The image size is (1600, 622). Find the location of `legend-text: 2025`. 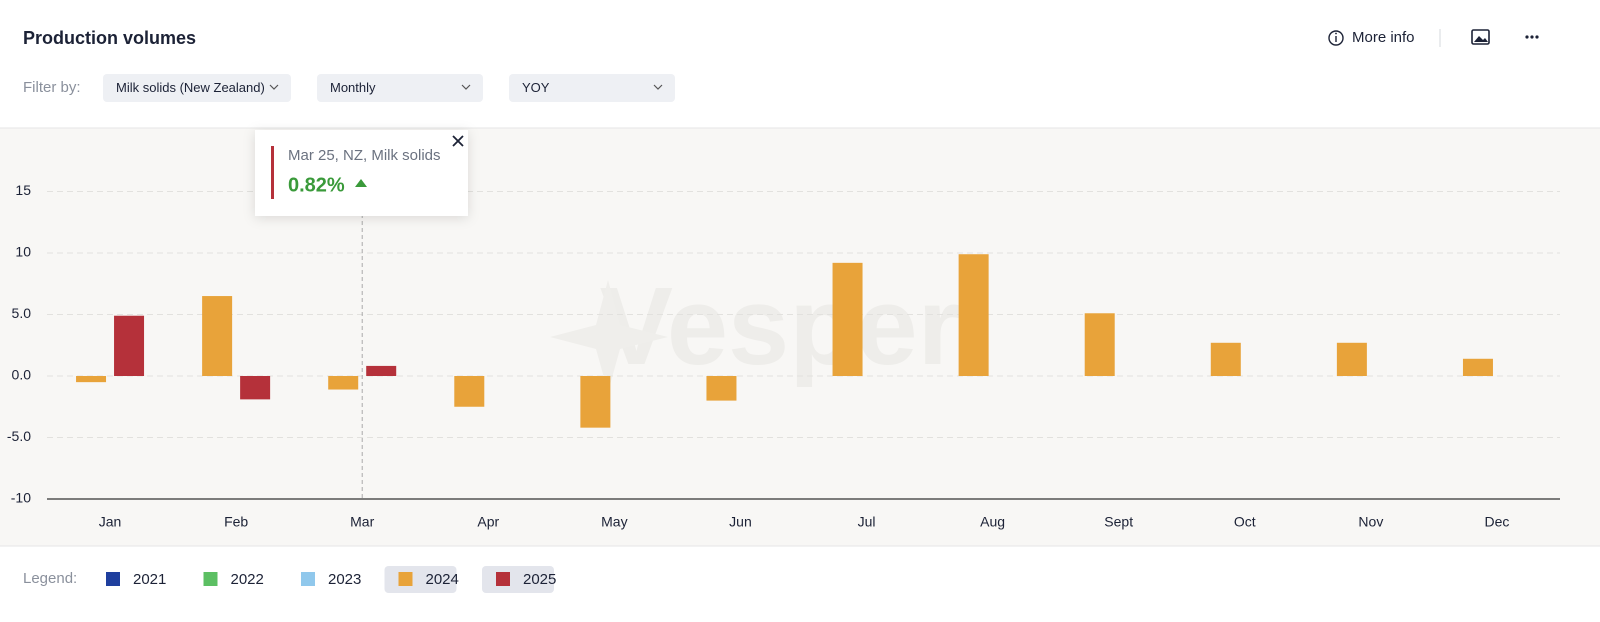

legend-text: 2025 is located at coordinates (539, 579).